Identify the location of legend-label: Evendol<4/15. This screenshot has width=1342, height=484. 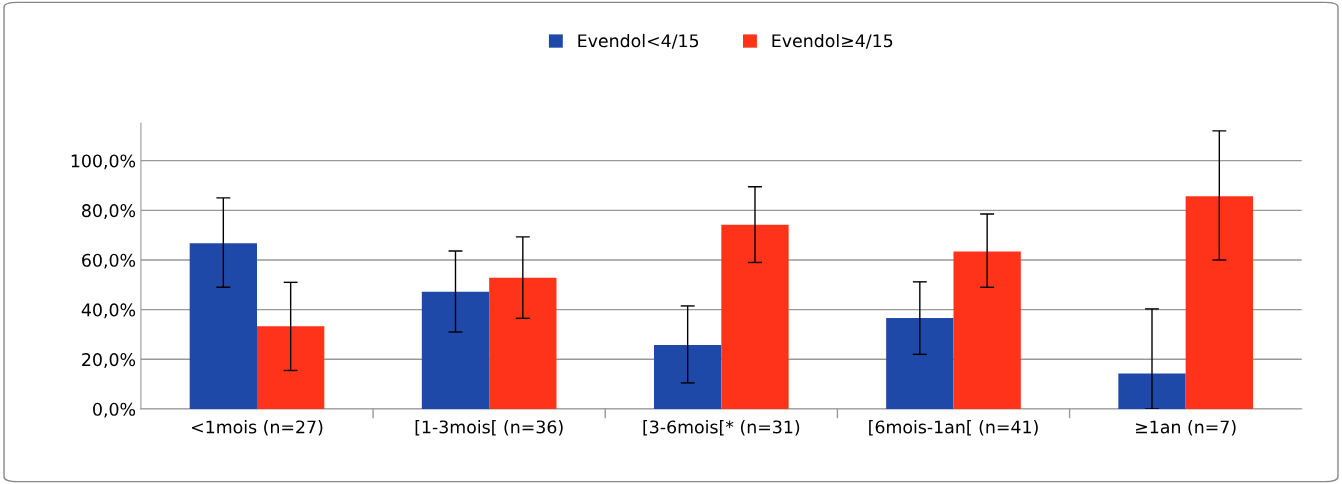
(638, 41).